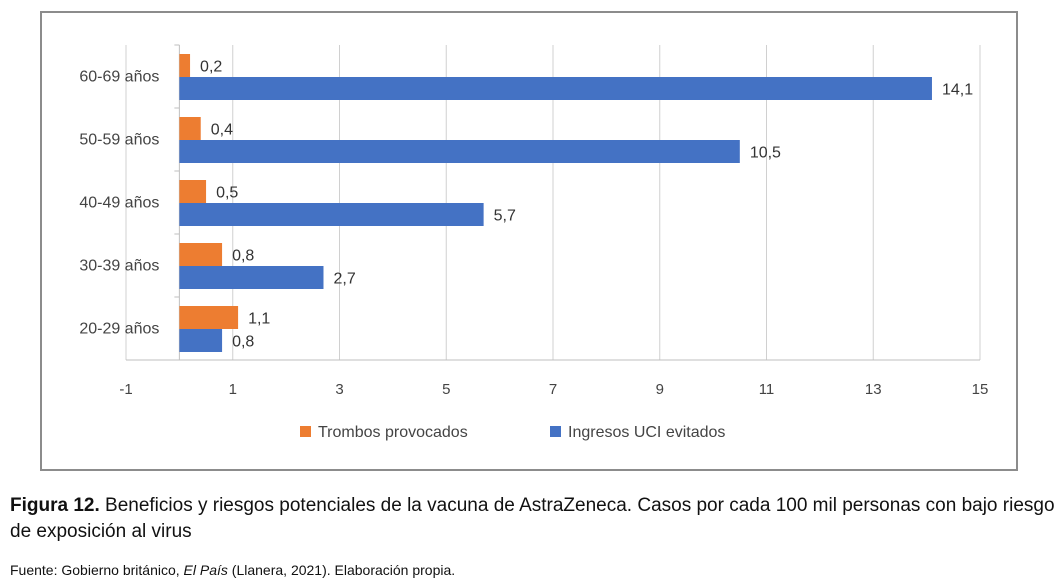  I want to click on figure-label: Figura 12., so click(55, 505).